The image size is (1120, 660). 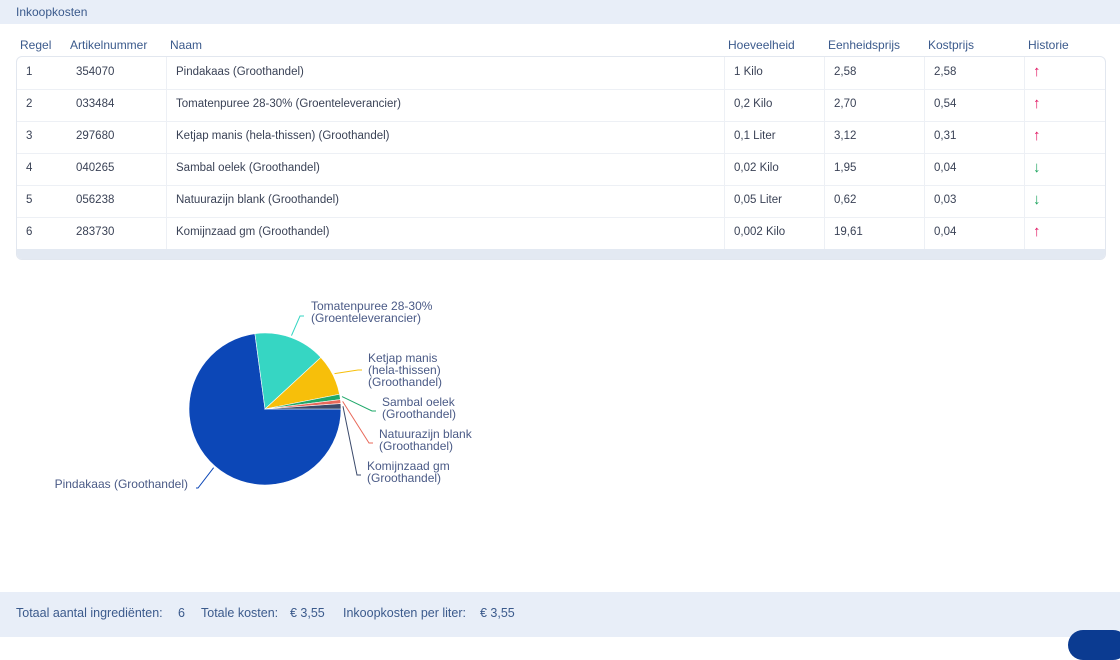 What do you see at coordinates (240, 72) in the screenshot?
I see `cell-naam: Pindakaas (Groothandel)` at bounding box center [240, 72].